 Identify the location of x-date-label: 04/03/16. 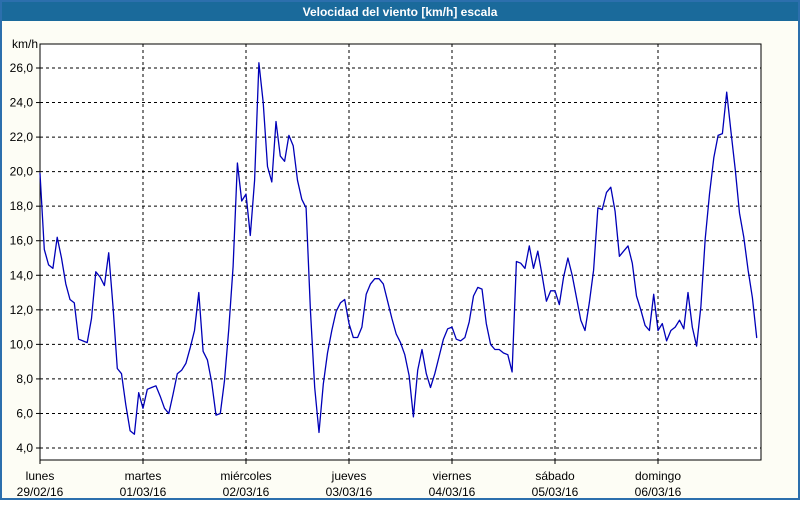
(452, 492).